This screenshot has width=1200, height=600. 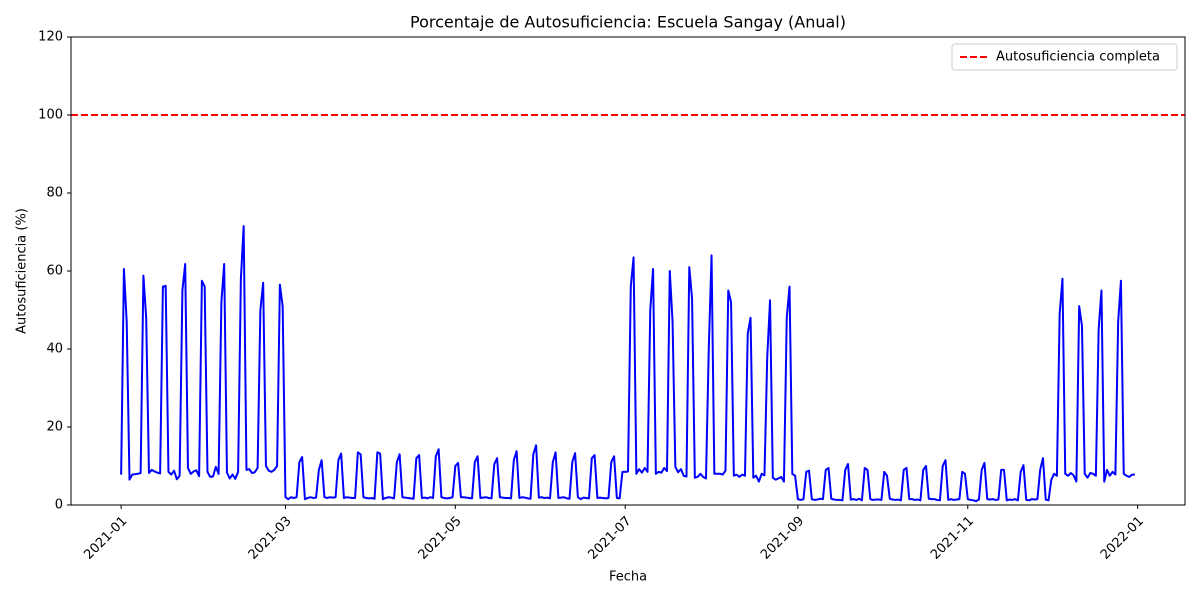 What do you see at coordinates (105, 538) in the screenshot?
I see `x-tick-label: 2021-01` at bounding box center [105, 538].